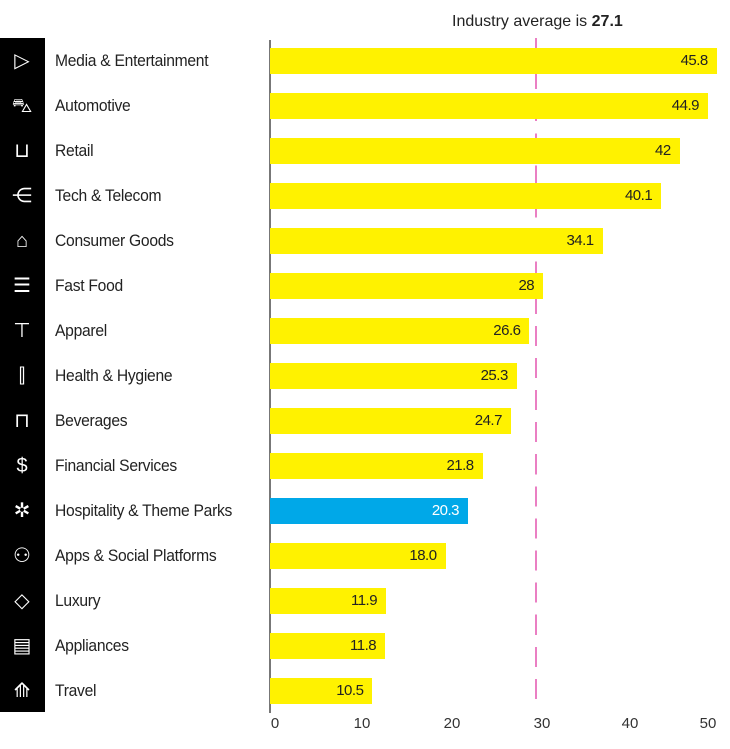  What do you see at coordinates (536, 373) in the screenshot?
I see `industry-average-line` at bounding box center [536, 373].